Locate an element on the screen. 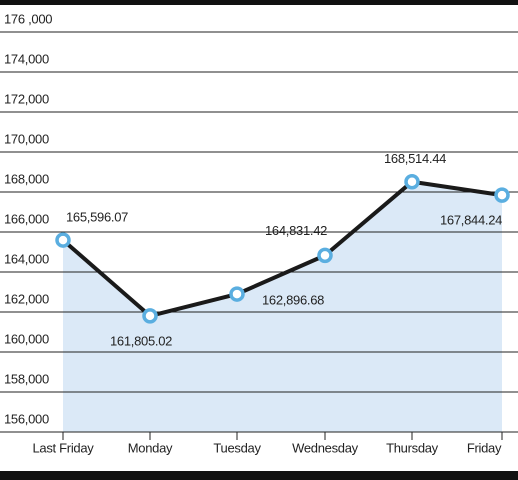 This screenshot has height=480, width=518. y-tick-label: 156,000 is located at coordinates (26, 418).